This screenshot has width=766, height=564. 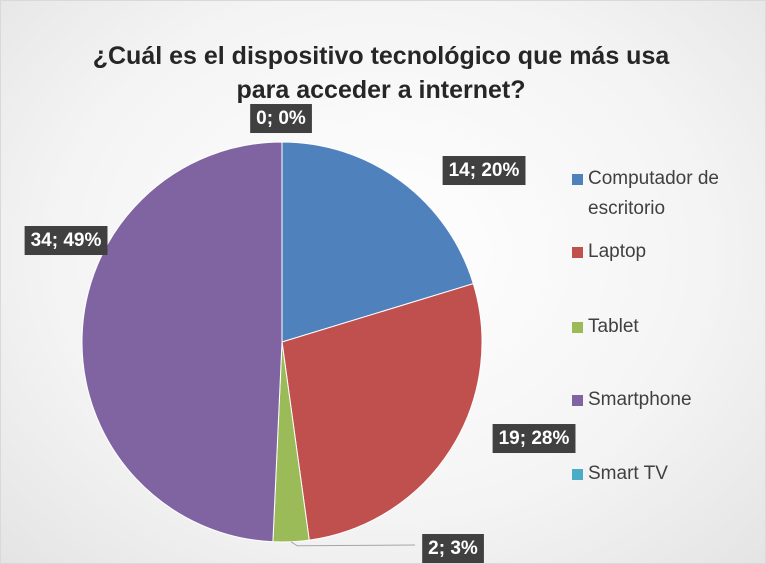 I want to click on data-label-group: 2; 3%, so click(x=453, y=548).